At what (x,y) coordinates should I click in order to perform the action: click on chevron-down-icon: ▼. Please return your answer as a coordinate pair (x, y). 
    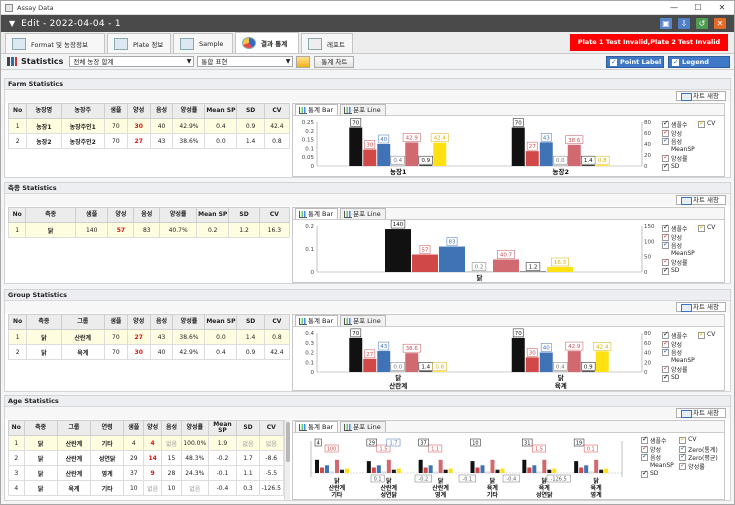
    Looking at the image, I should click on (12, 23).